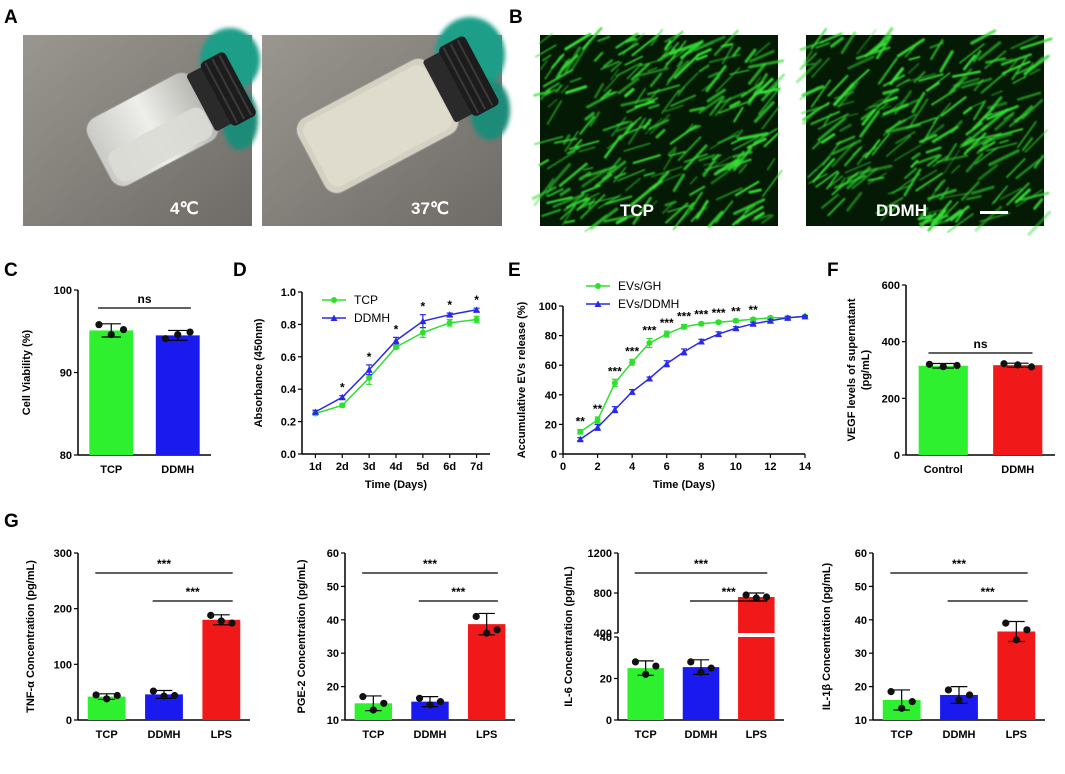 The image size is (1065, 774). Describe the element at coordinates (891, 286) in the screenshot. I see `y-tick-label: 600` at that location.